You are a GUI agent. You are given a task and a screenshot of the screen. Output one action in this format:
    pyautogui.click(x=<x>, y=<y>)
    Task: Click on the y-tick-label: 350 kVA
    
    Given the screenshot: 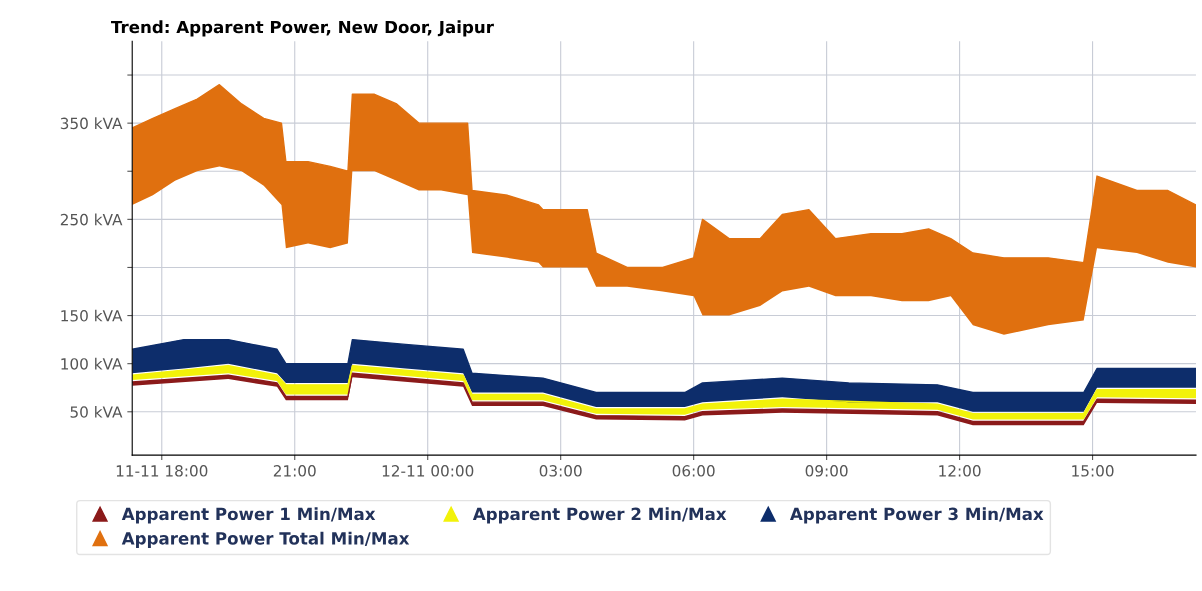 What is the action you would take?
    pyautogui.click(x=91, y=123)
    